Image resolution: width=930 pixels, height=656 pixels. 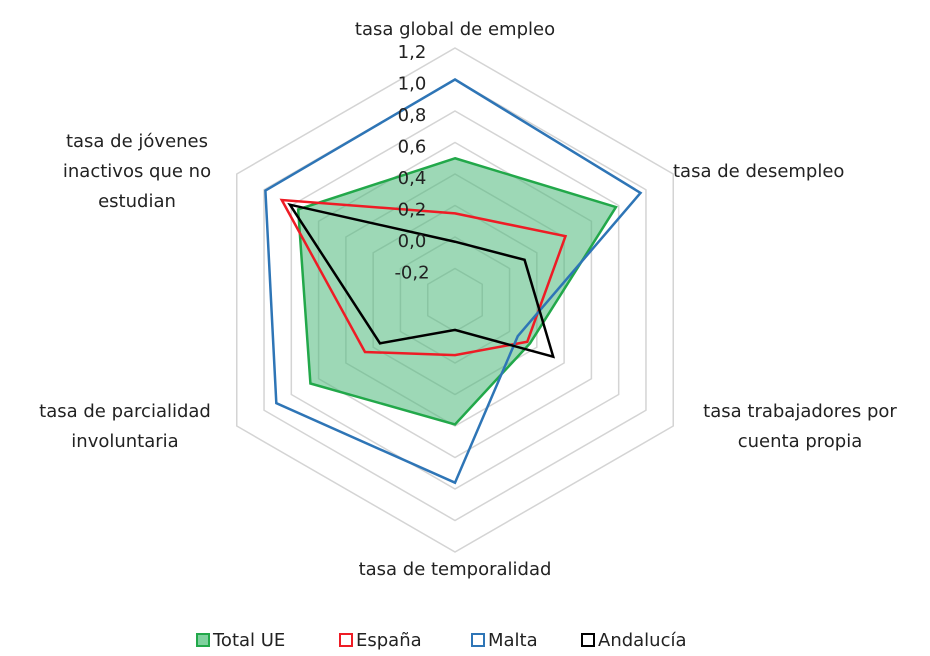 I want to click on legend-label: Andalucía, so click(x=642, y=640).